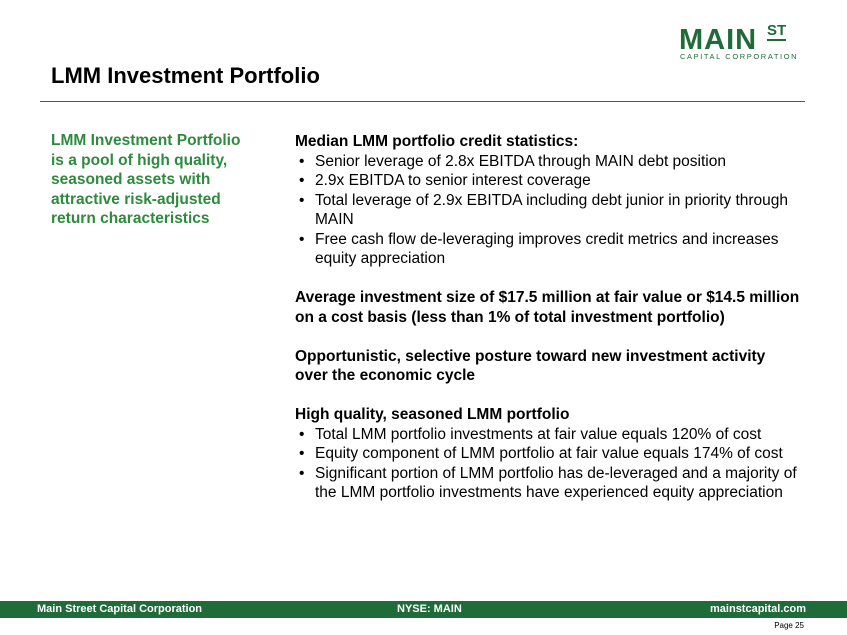 This screenshot has width=847, height=635. I want to click on bullet-item: • 2.9x EBITDA to senior interest coverage, so click(547, 181).